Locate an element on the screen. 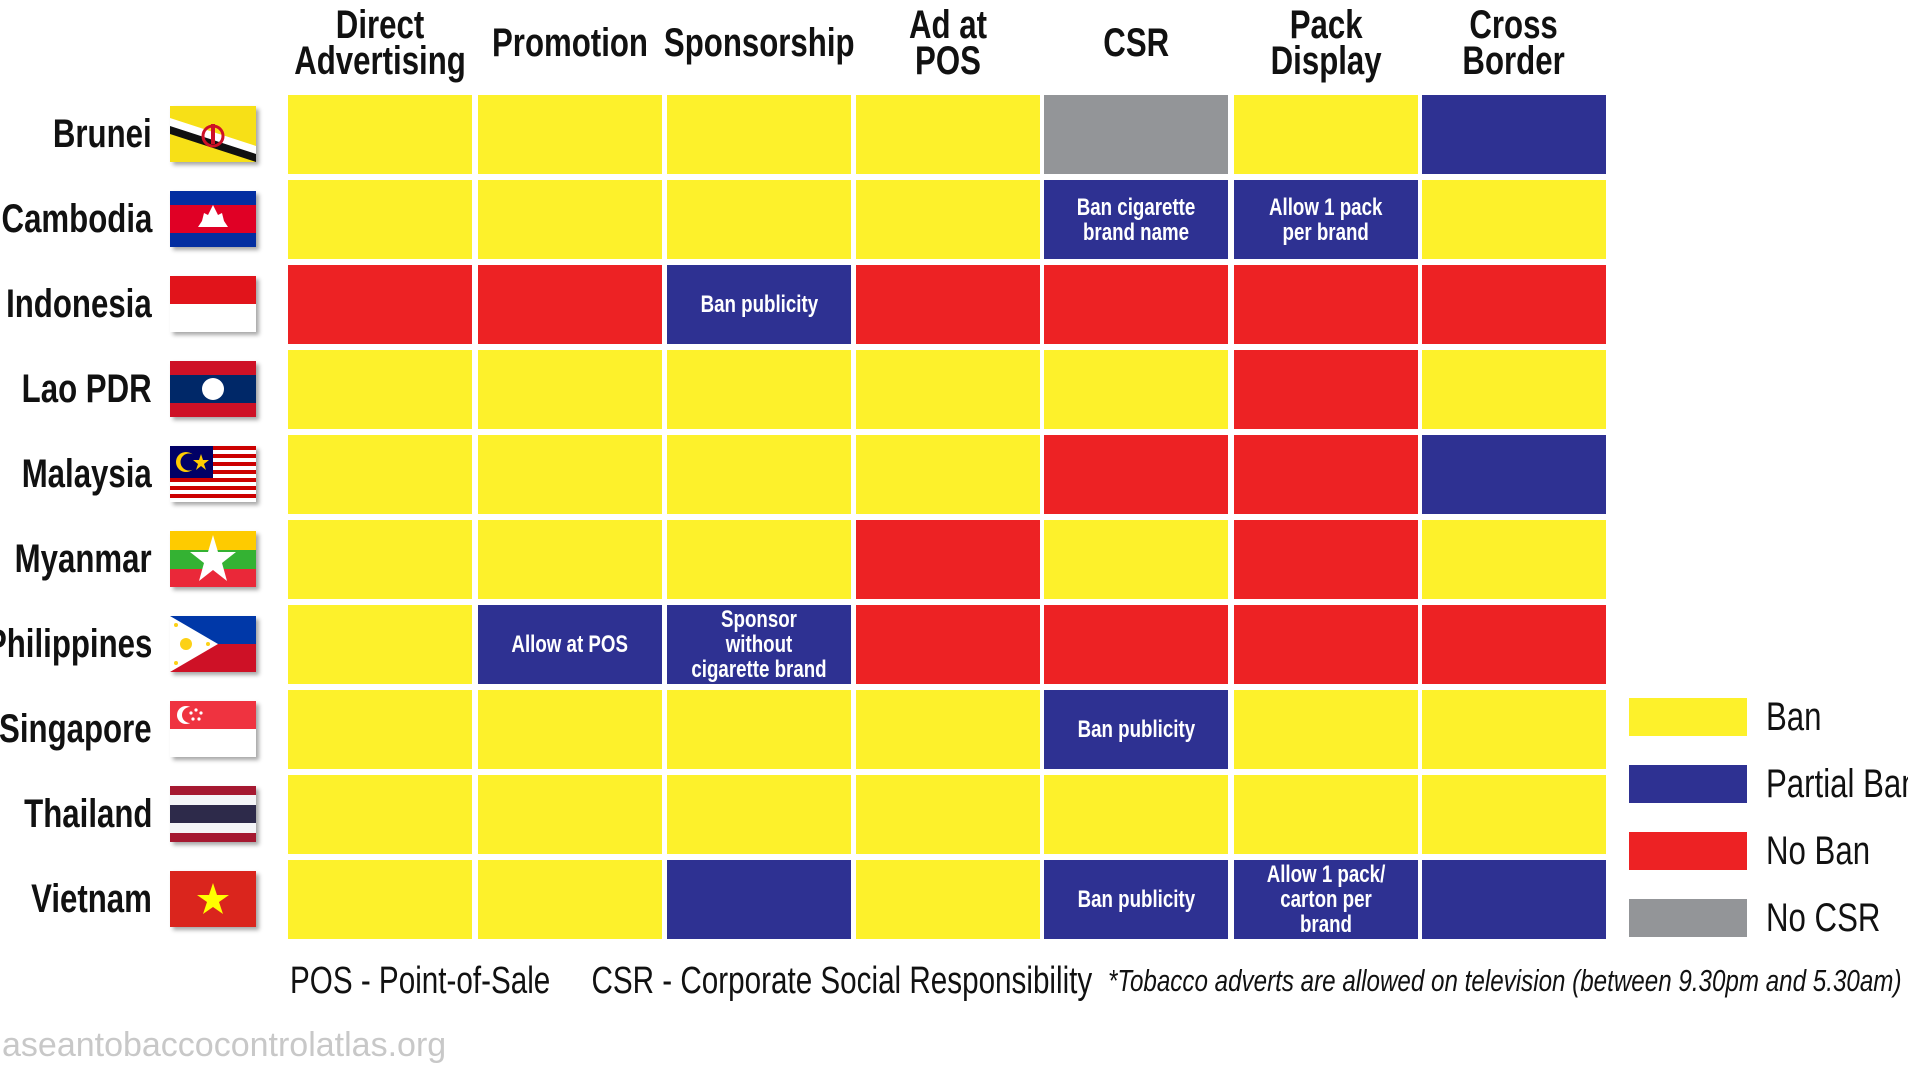 This screenshot has height=1065, width=1908. status-cell-pack_display: Allow 1 pack per brand is located at coordinates (1326, 219).